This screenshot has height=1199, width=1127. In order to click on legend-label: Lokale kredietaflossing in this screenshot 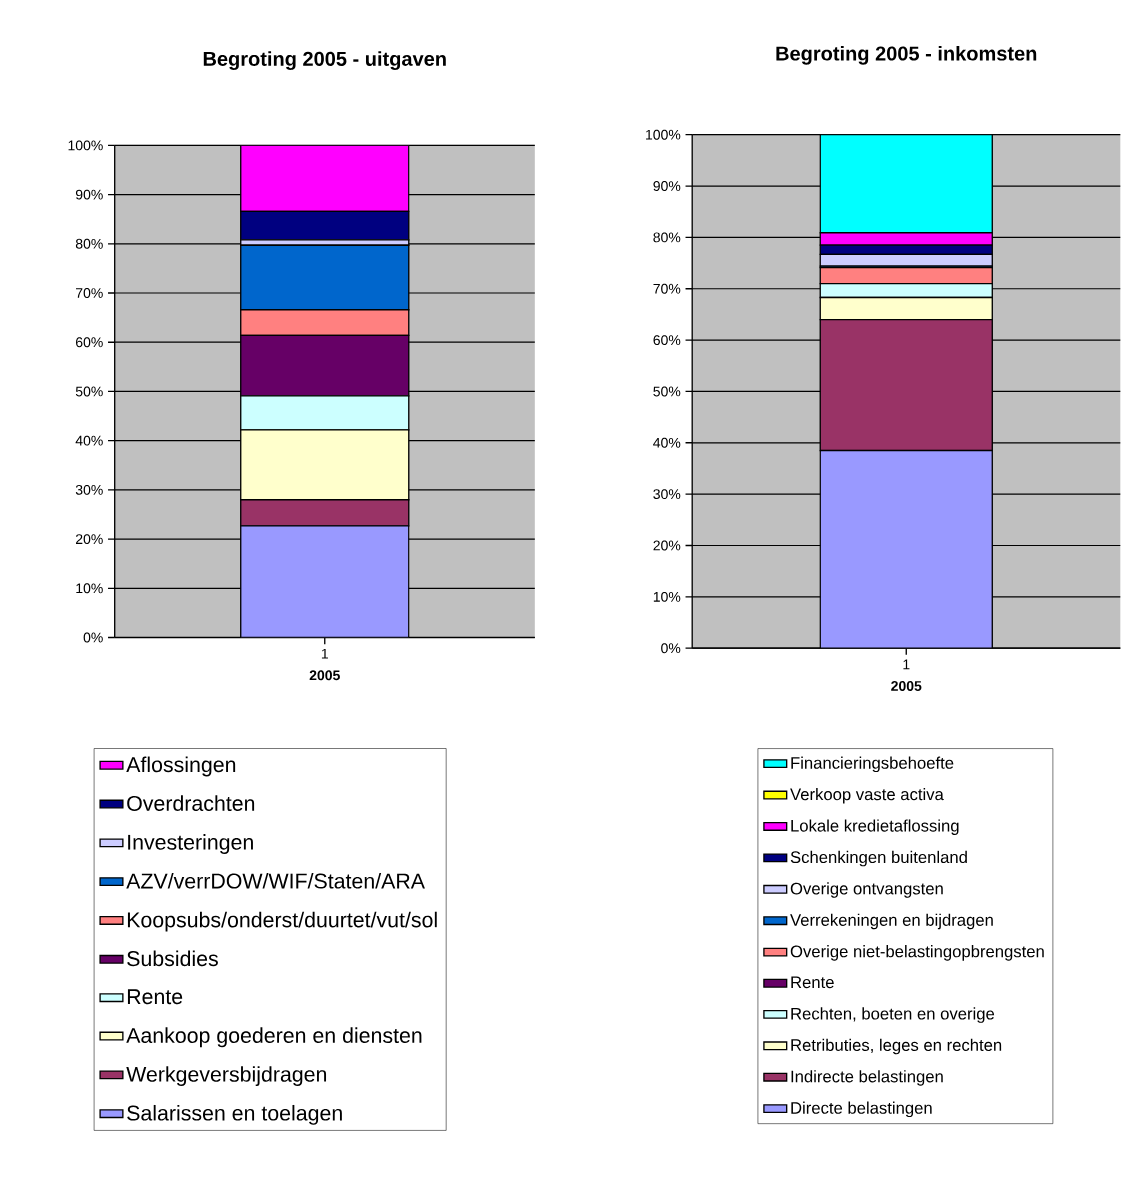, I will do `click(875, 827)`.